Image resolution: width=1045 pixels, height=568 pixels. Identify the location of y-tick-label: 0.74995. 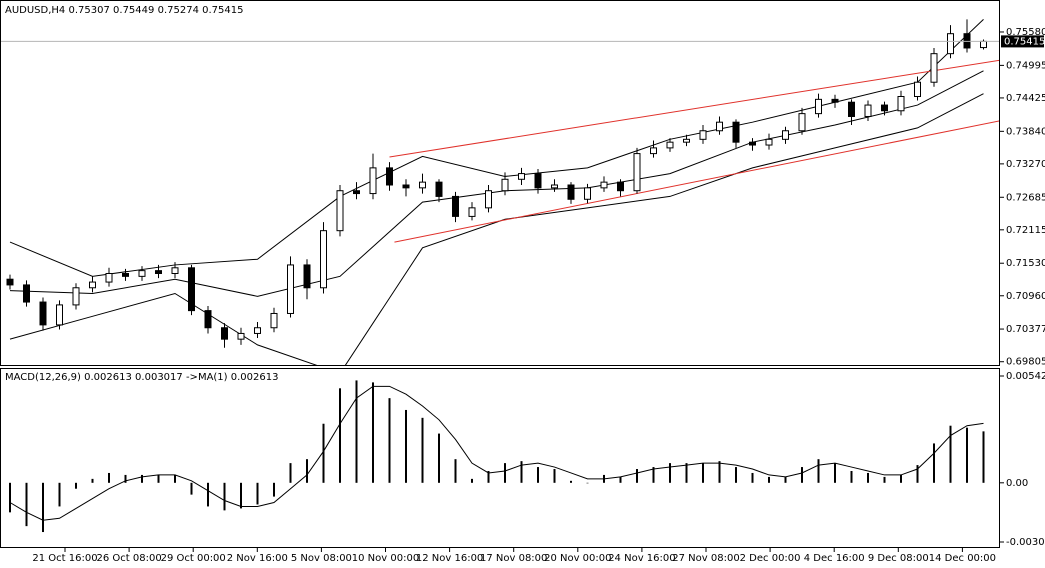
(1025, 65).